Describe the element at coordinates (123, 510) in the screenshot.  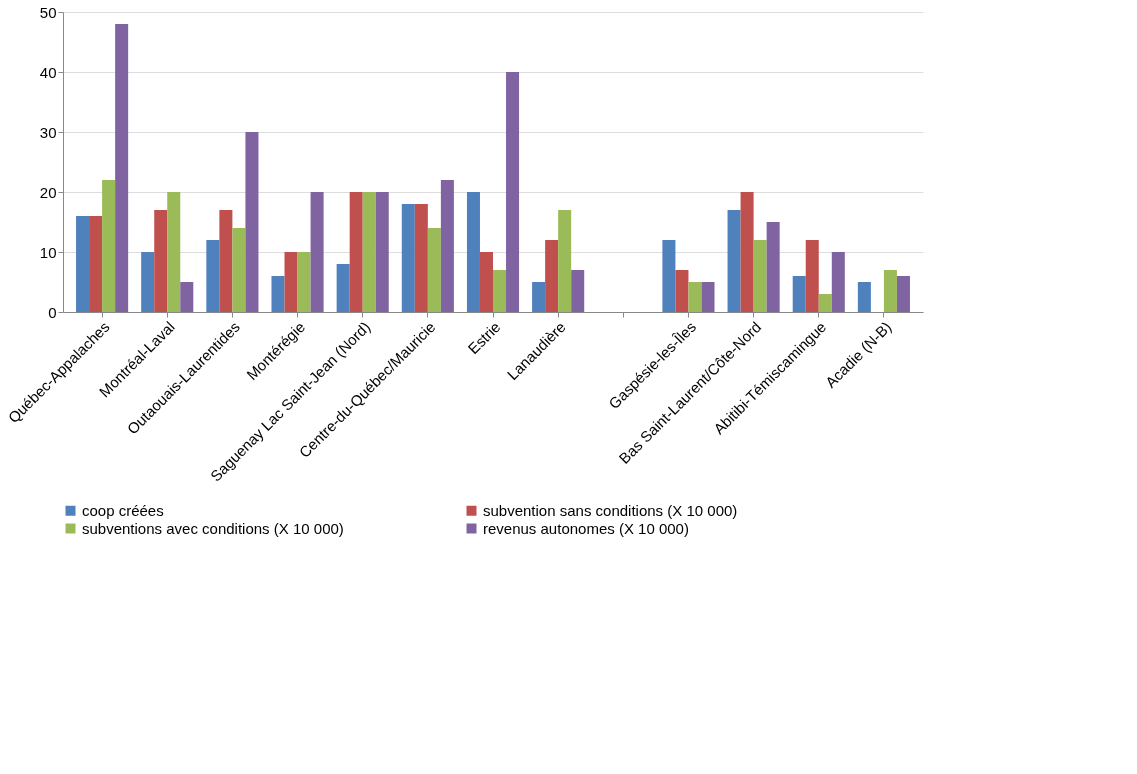
I see `legend-label: coop créées` at that location.